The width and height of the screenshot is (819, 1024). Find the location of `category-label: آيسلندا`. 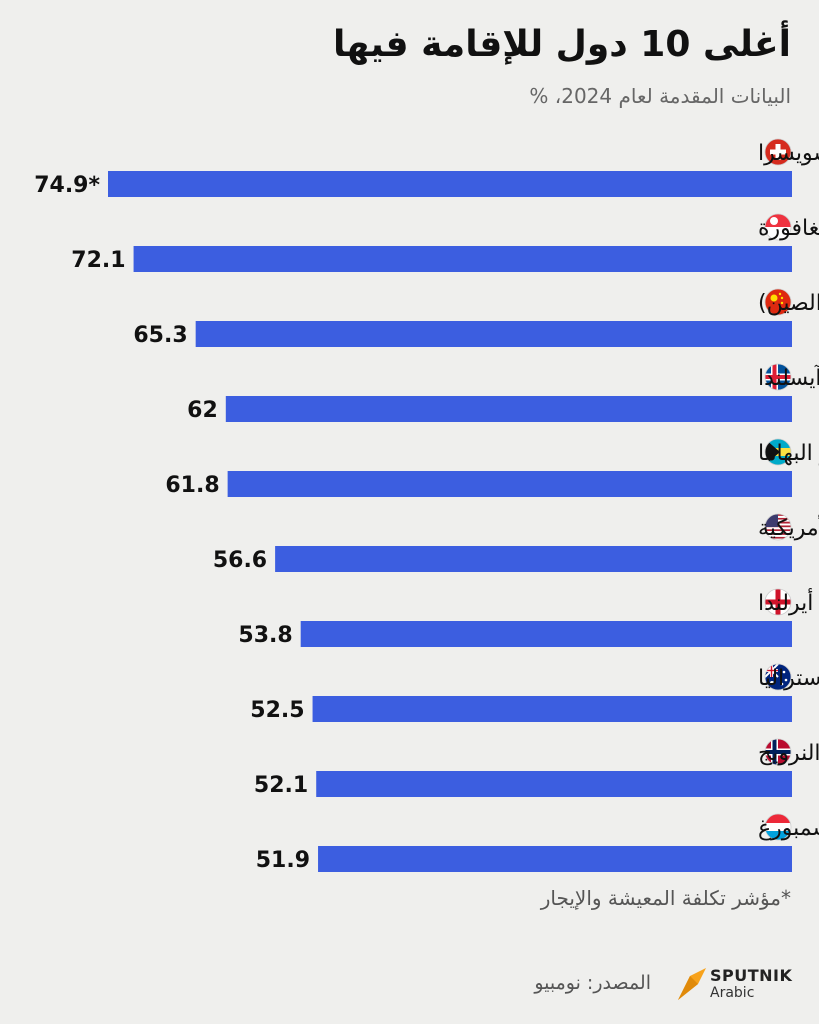

category-label: آيسلندا is located at coordinates (788, 377).